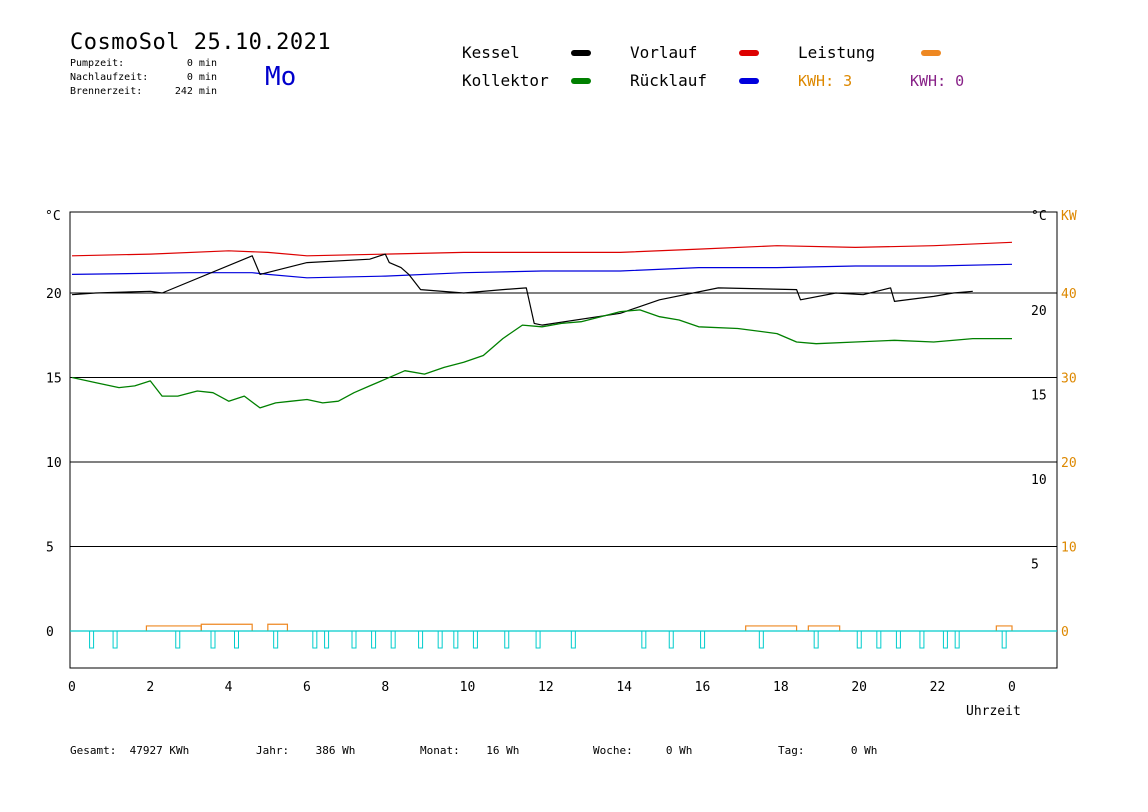 The image size is (1148, 812). What do you see at coordinates (201, 42) in the screenshot?
I see `chart-title: CosmoSol 25.10.2021` at bounding box center [201, 42].